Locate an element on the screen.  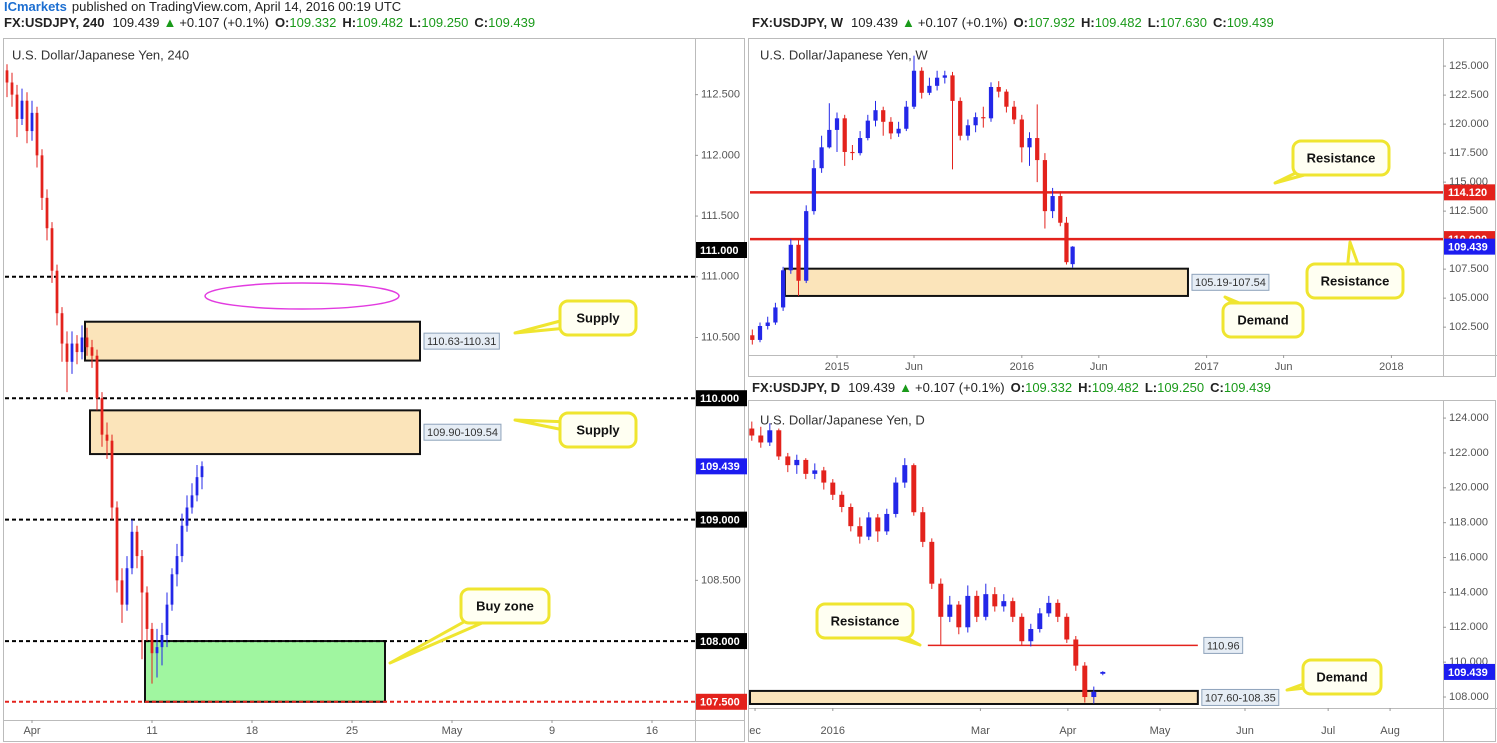
price-badge-label: 111.000 is located at coordinates (719, 251).